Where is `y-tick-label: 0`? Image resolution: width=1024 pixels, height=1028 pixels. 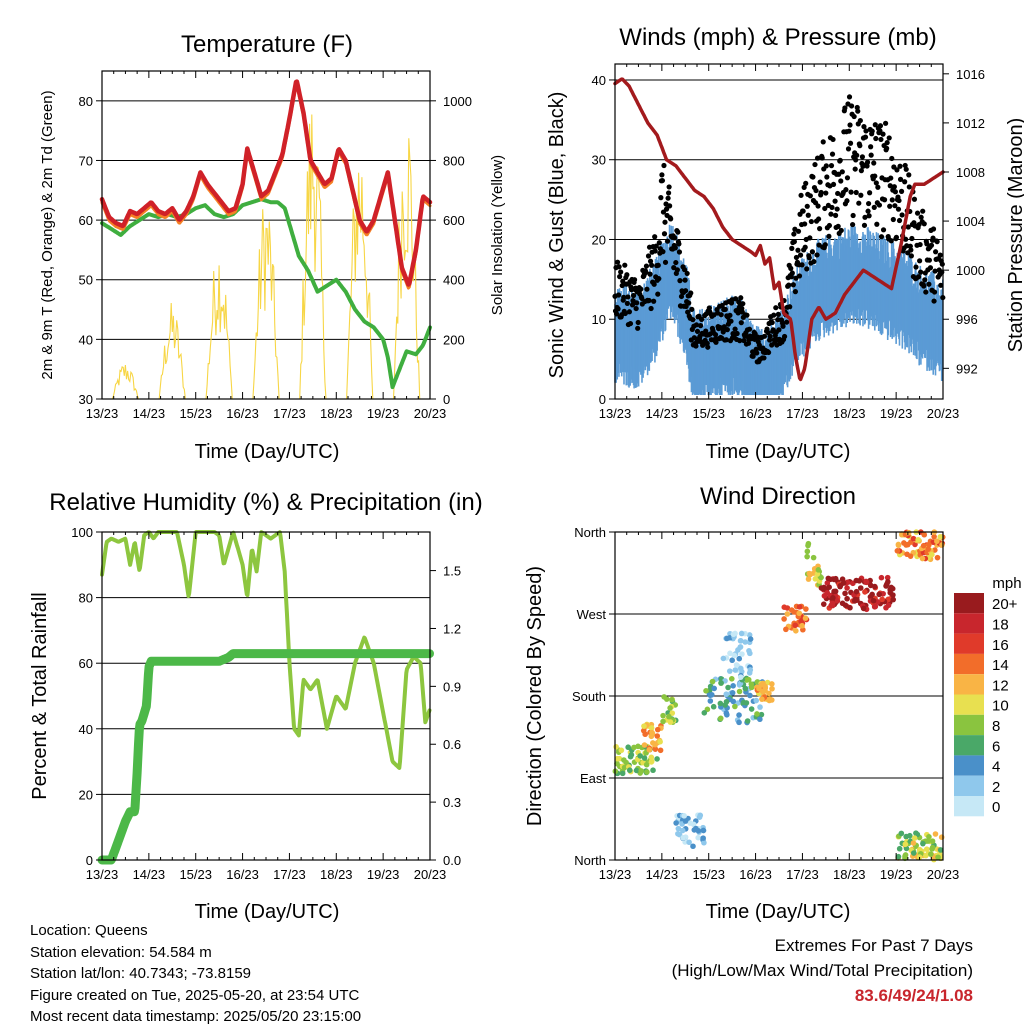
y-tick-label: 0 is located at coordinates (602, 399).